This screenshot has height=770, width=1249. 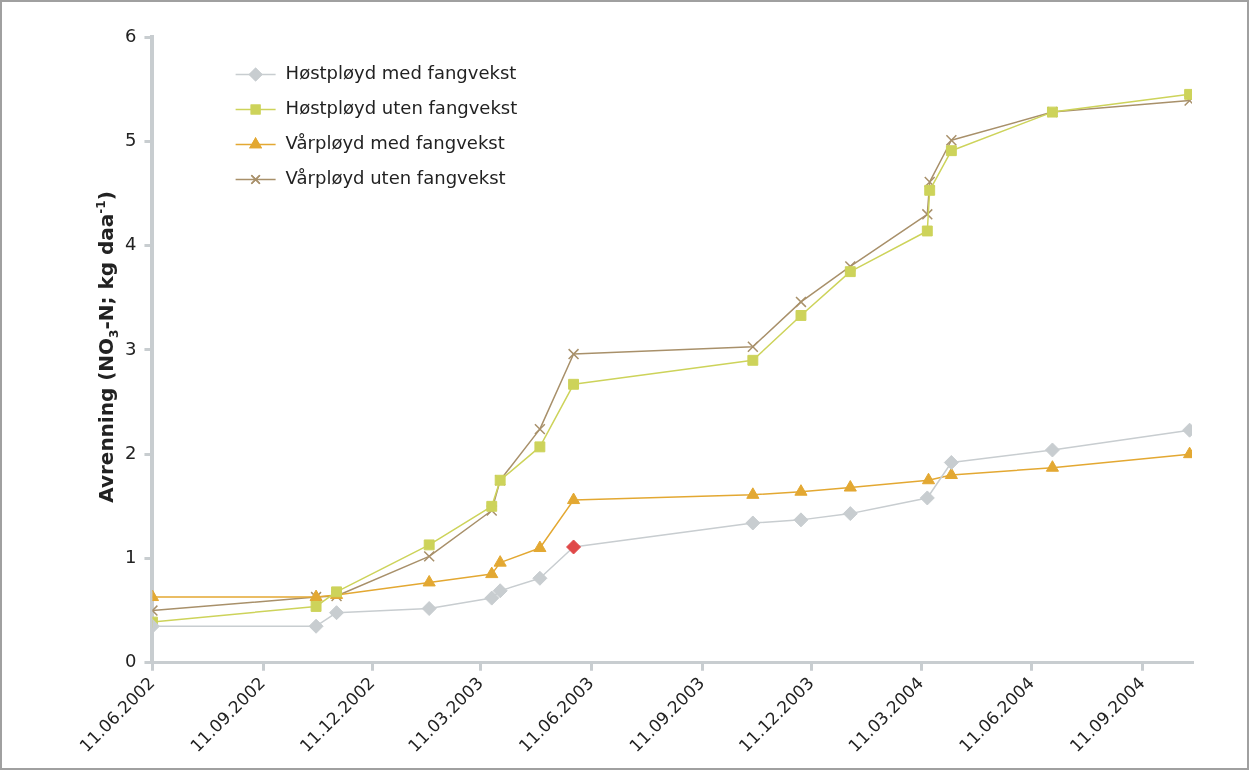 I want to click on y-tick-label: 3, so click(x=131, y=348).